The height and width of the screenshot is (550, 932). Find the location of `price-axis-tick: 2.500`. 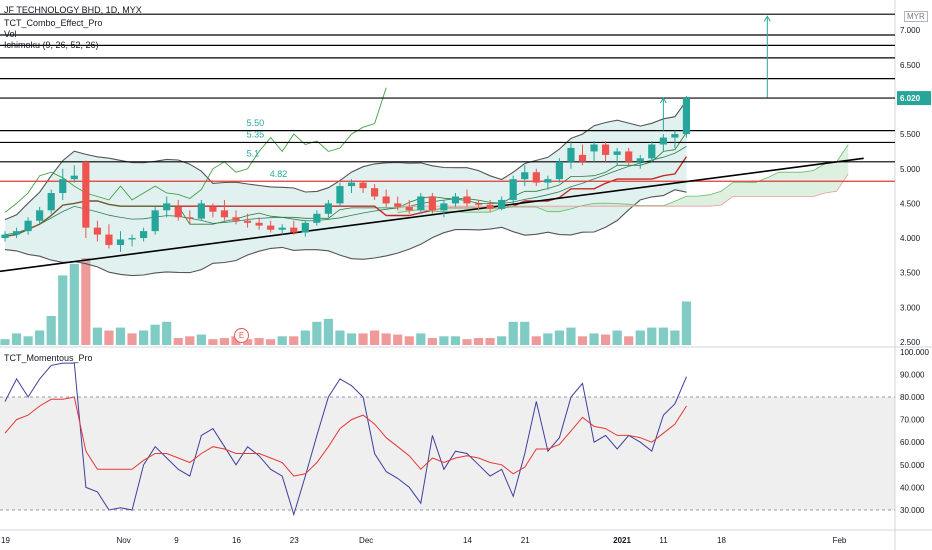

price-axis-tick: 2.500 is located at coordinates (910, 342).